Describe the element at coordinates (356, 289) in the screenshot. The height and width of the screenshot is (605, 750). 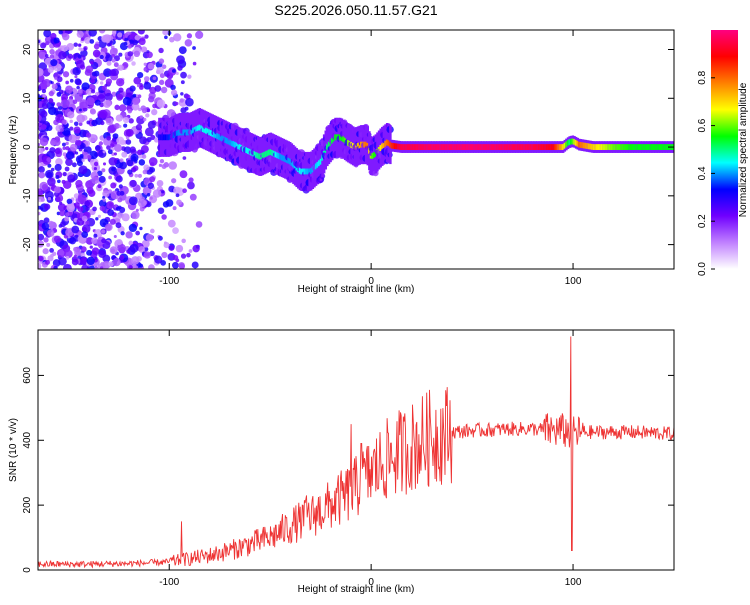
I see `spectrogram-x-axis-label: Height of straight line (km)` at that location.